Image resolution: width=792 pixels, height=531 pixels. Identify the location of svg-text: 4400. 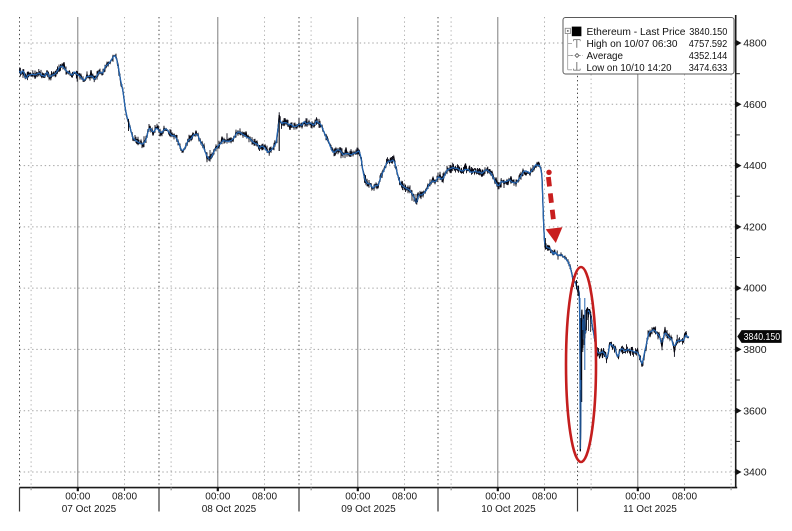
(755, 166).